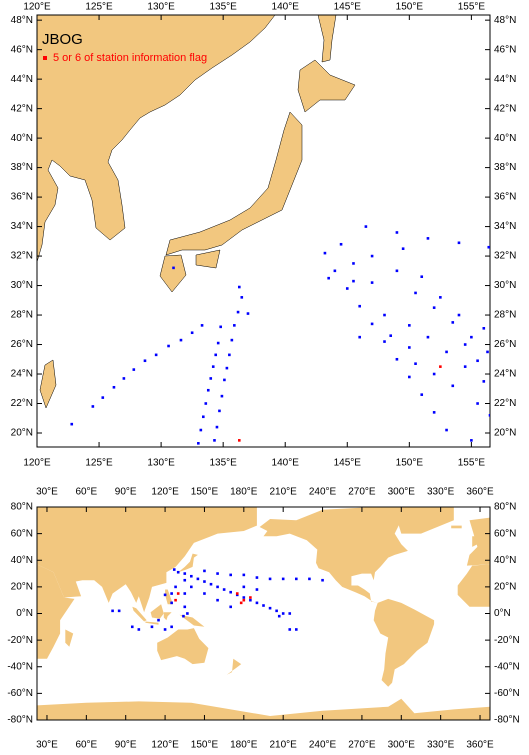 The height and width of the screenshot is (755, 529). Describe the element at coordinates (22, 507) in the screenshot. I see `y-tick-label: 80°N` at that location.